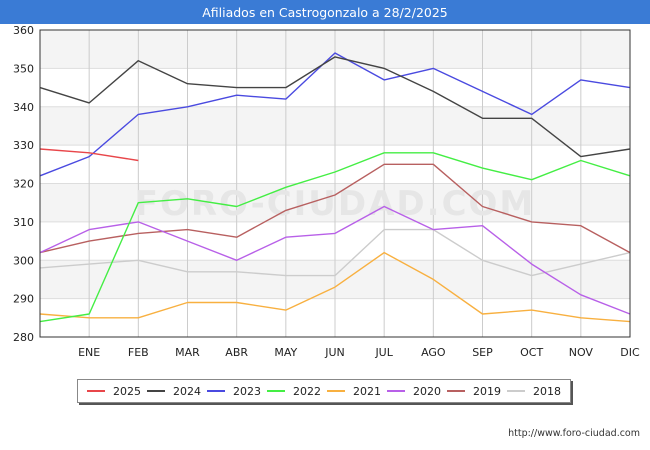 The width and height of the screenshot is (650, 450). Describe the element at coordinates (335, 204) in the screenshot. I see `watermark: FORO-CIUDAD.COM` at that location.